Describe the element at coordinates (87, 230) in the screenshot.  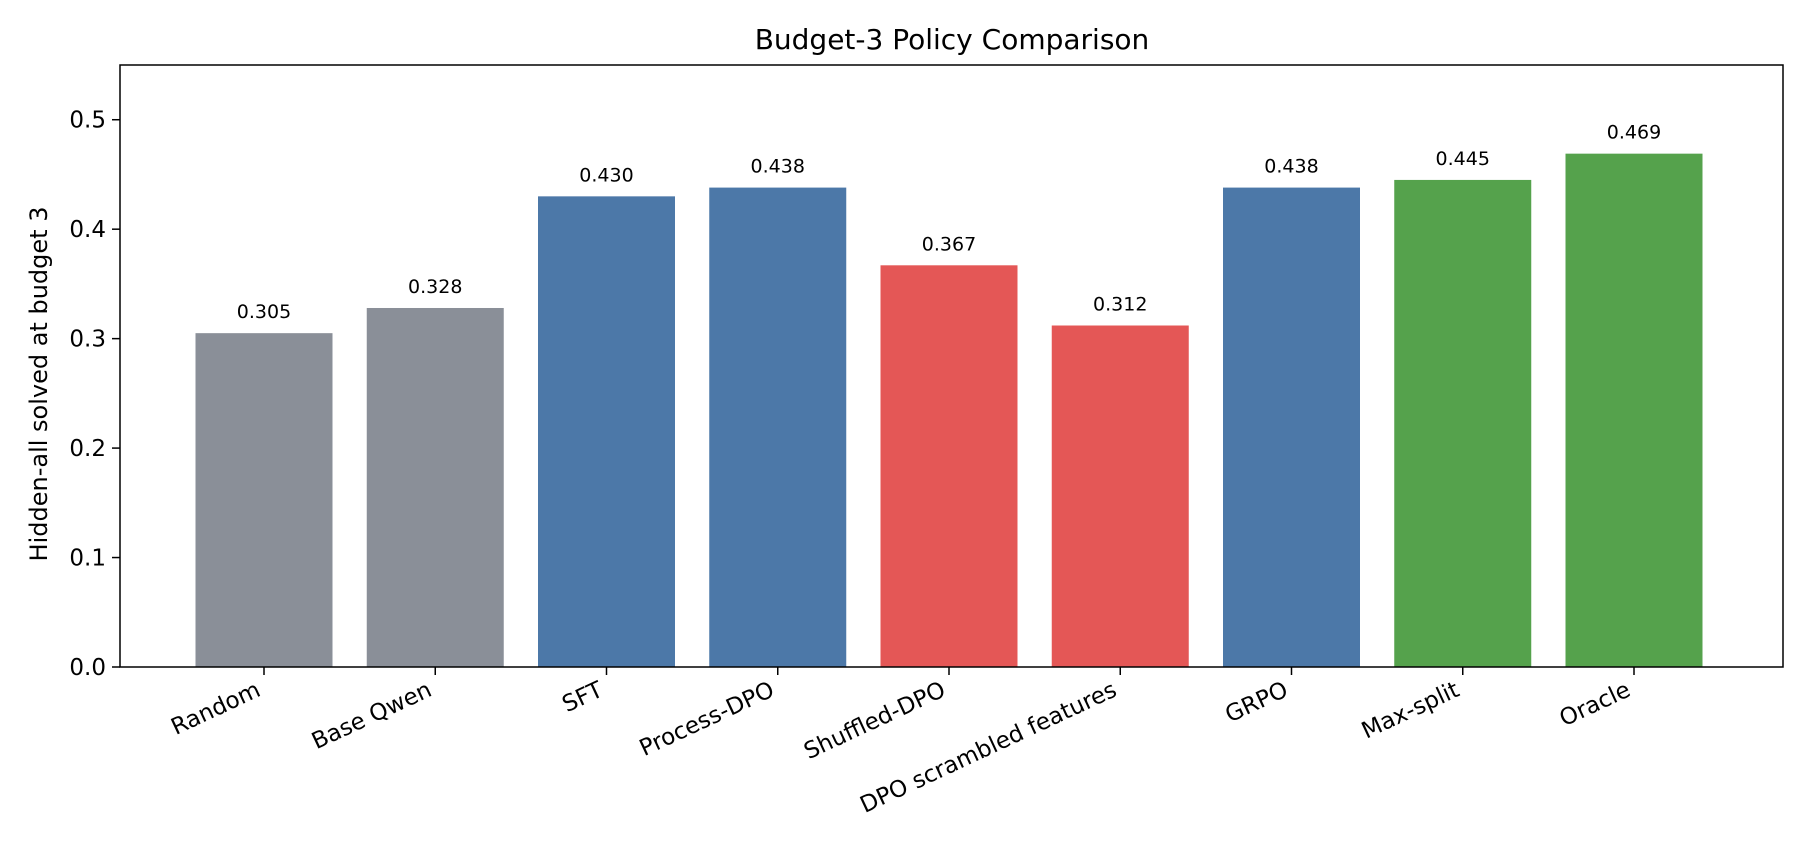
I see `y-tick-label: 0.4` at that location.